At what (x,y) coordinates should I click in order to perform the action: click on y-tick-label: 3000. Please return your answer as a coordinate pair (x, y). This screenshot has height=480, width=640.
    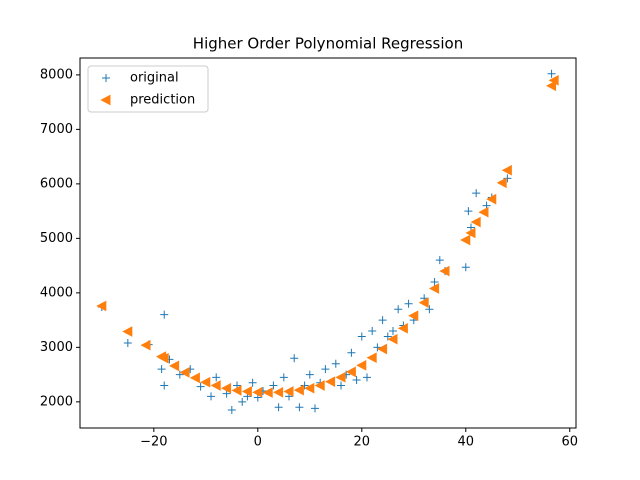
    Looking at the image, I should click on (56, 347).